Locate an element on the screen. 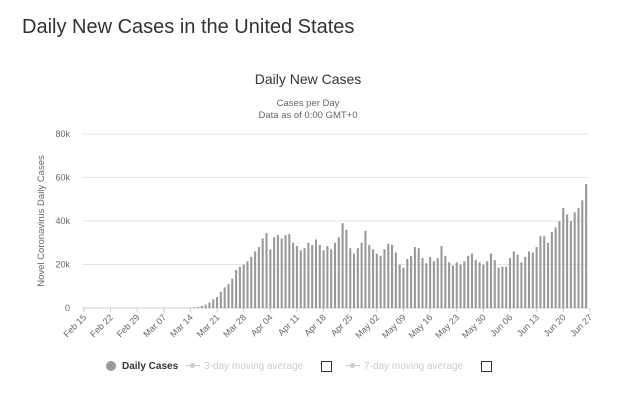  x-tick-label: Feb 15 is located at coordinates (74, 325).